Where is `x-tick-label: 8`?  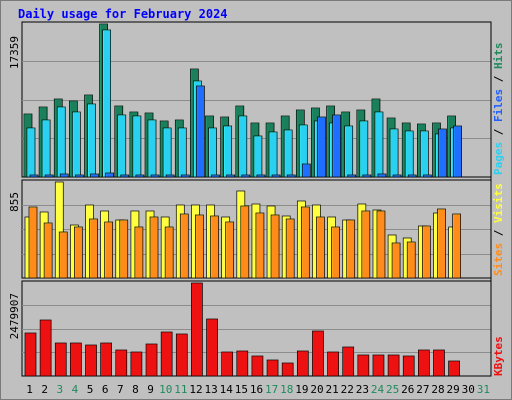 x-tick-label: 8 is located at coordinates (135, 389).